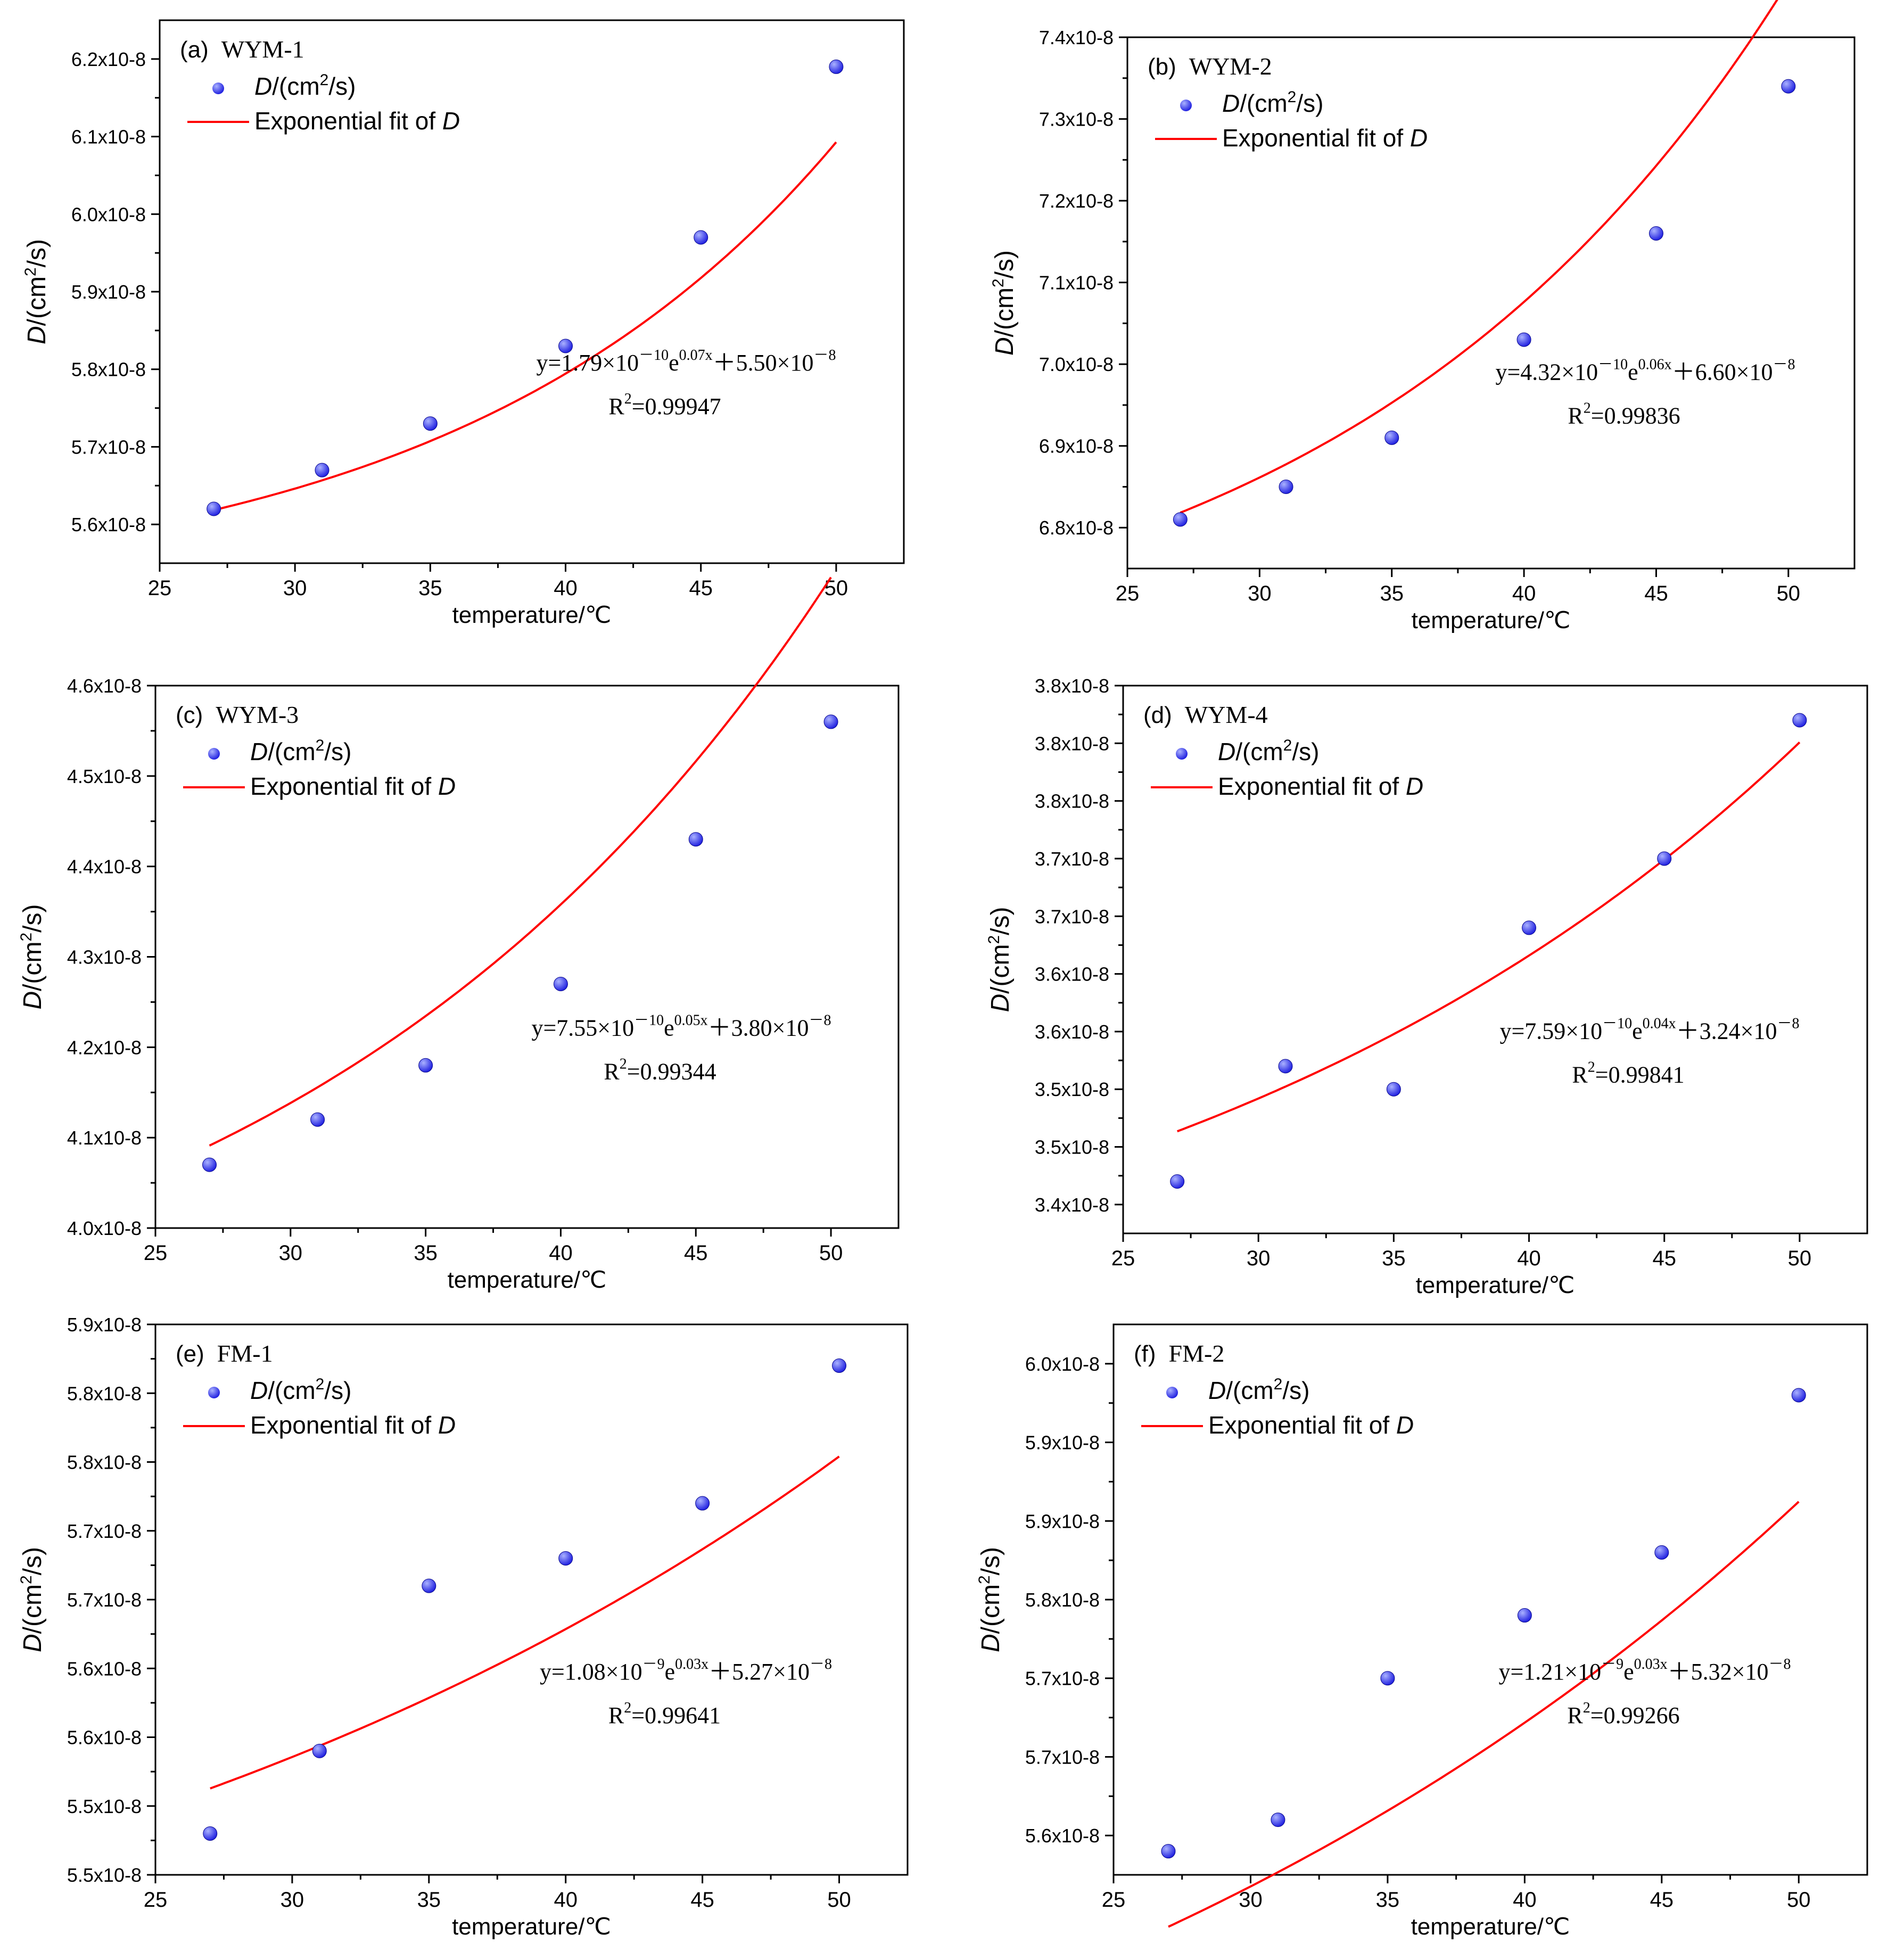 This screenshot has width=1896, height=1960. What do you see at coordinates (669, 1028) in the screenshot?
I see `equation-e: e` at bounding box center [669, 1028].